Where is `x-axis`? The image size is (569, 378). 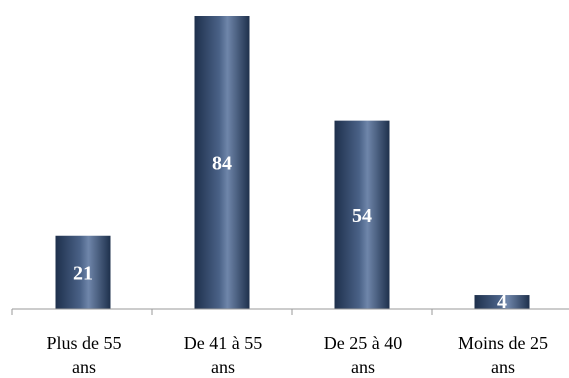 x-axis is located at coordinates (290, 311).